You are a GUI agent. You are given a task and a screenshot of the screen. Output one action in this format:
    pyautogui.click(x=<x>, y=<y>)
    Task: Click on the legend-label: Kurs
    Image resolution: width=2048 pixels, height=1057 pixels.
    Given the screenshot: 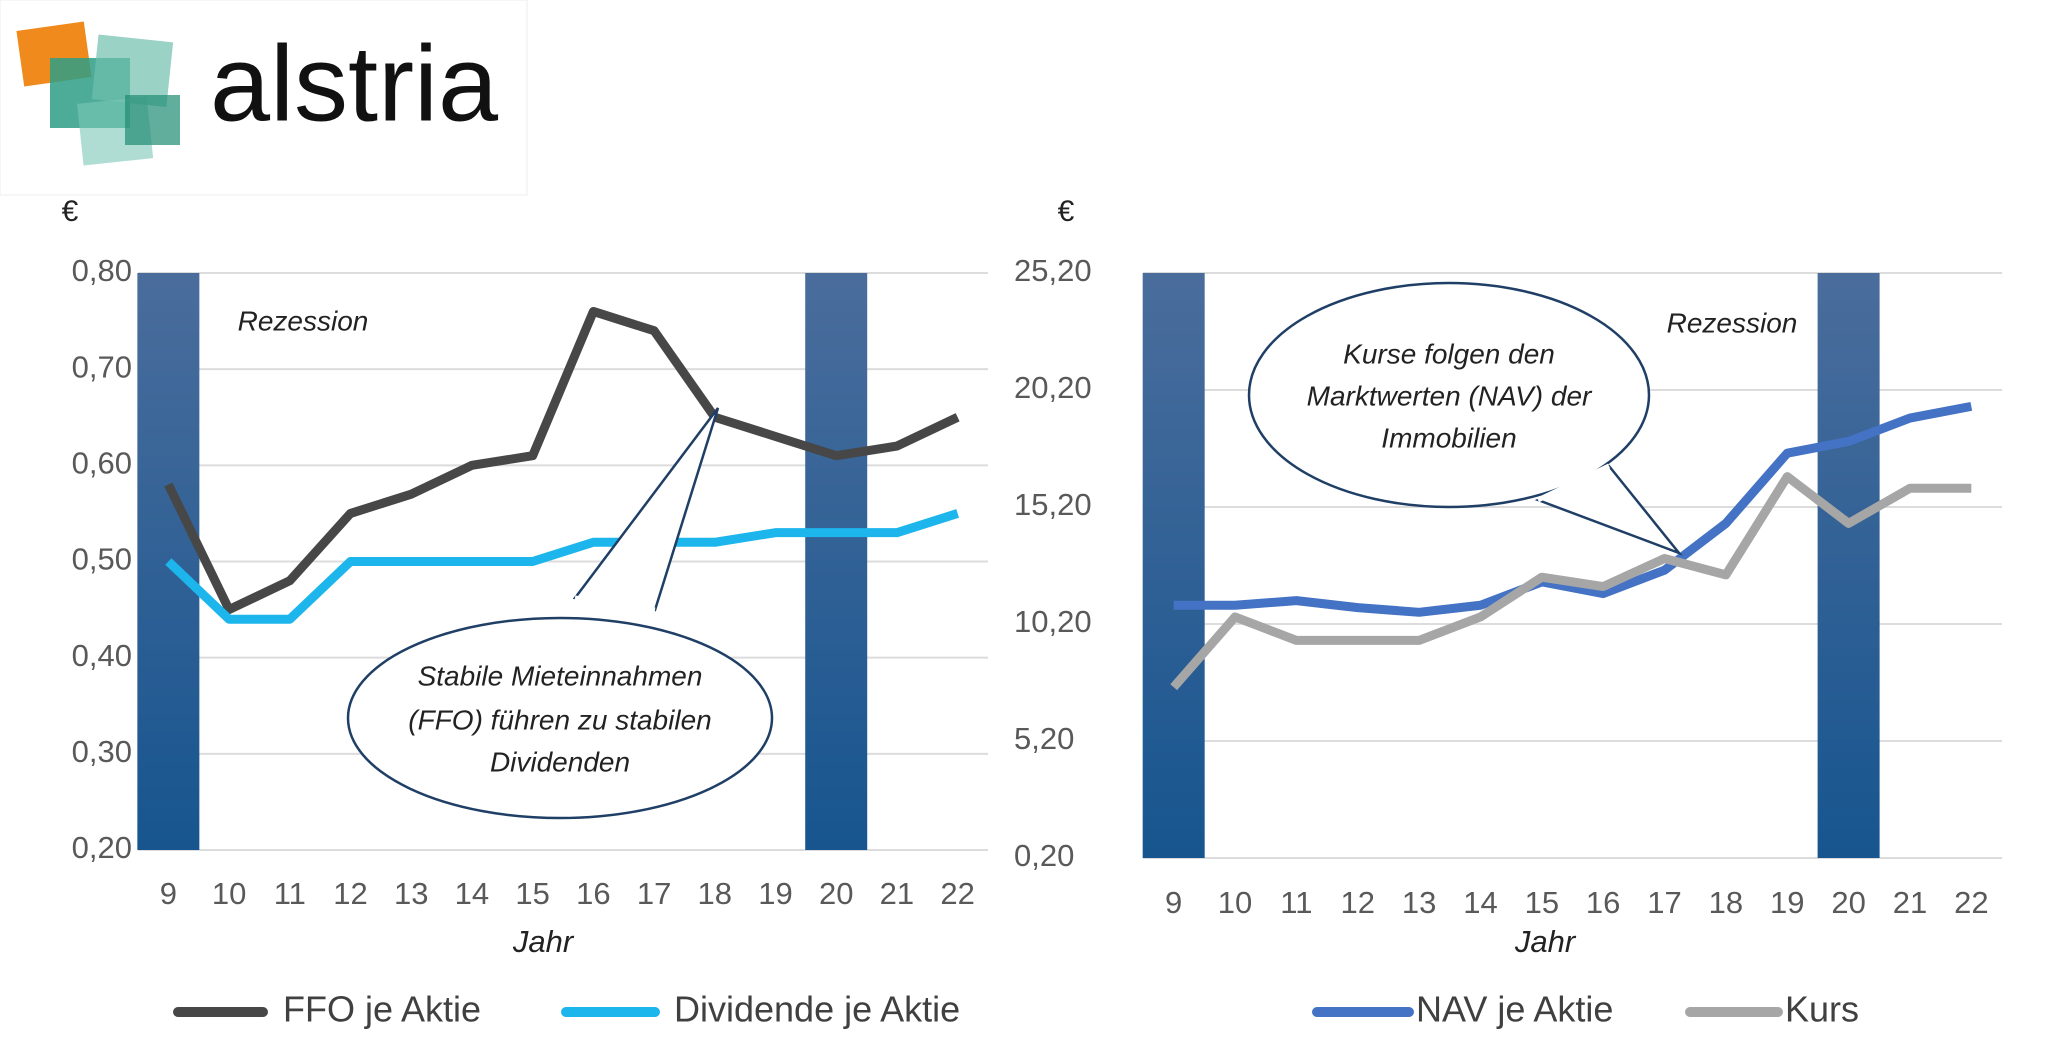 What is the action you would take?
    pyautogui.click(x=1822, y=1009)
    